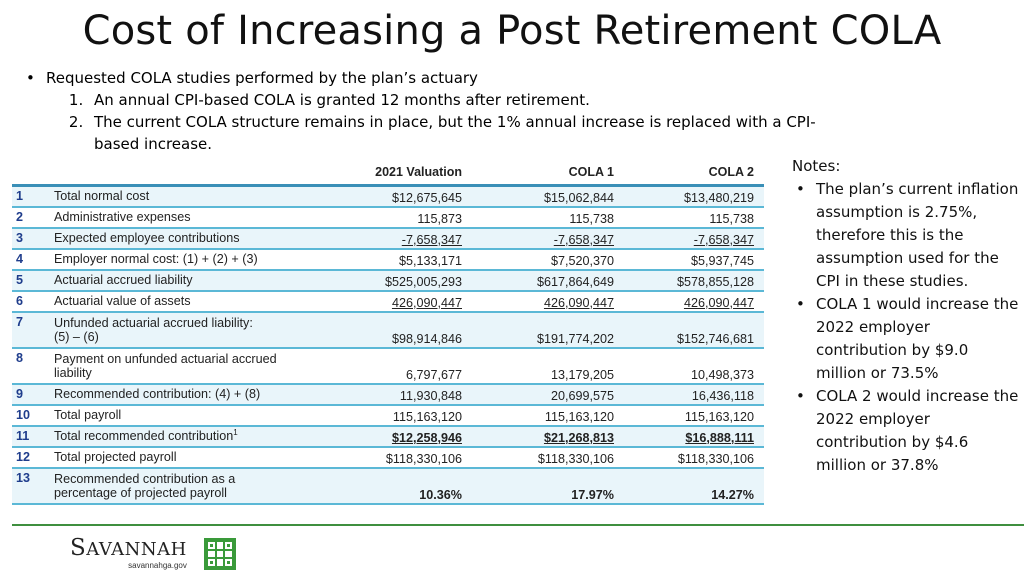 This screenshot has width=1024, height=575. I want to click on row-description: Recommended contribution: (4) + (8), so click(157, 394).